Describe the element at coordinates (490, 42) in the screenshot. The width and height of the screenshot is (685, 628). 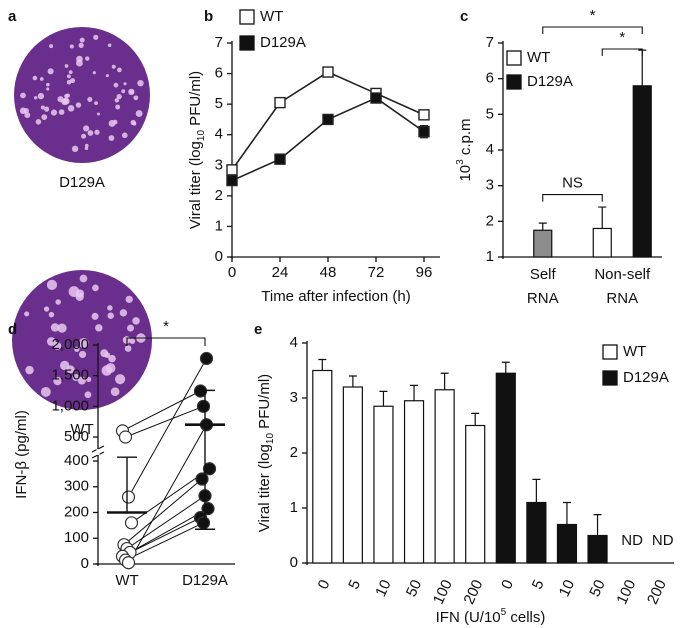
I see `y-tick-label: 7` at that location.